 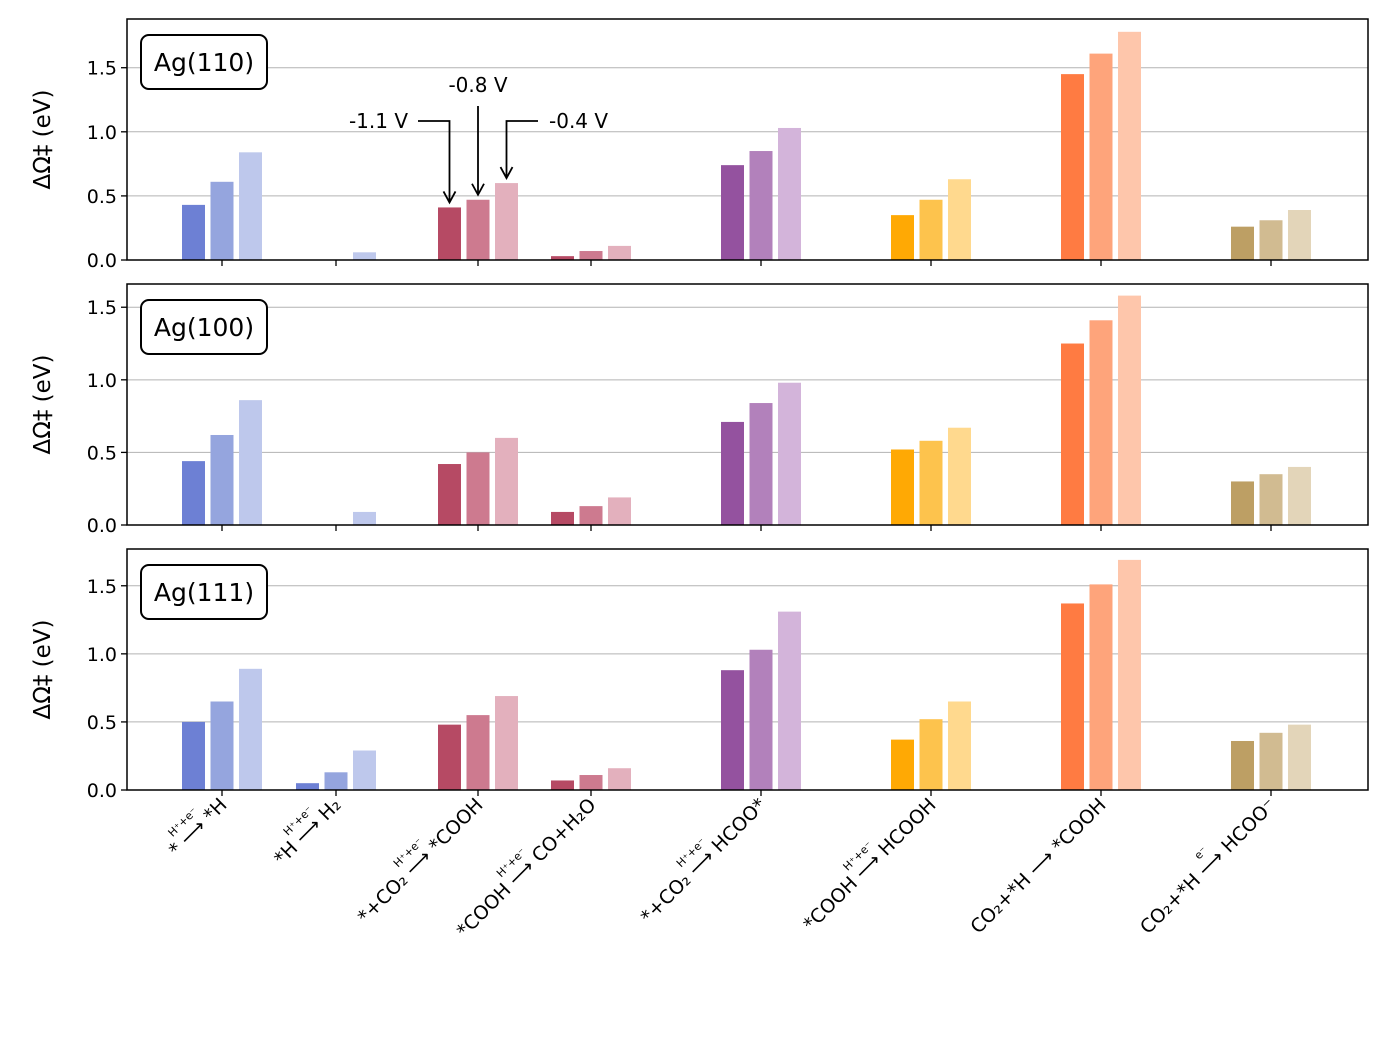 I want to click on annotation-label-3: -0.4 V, so click(x=578, y=121).